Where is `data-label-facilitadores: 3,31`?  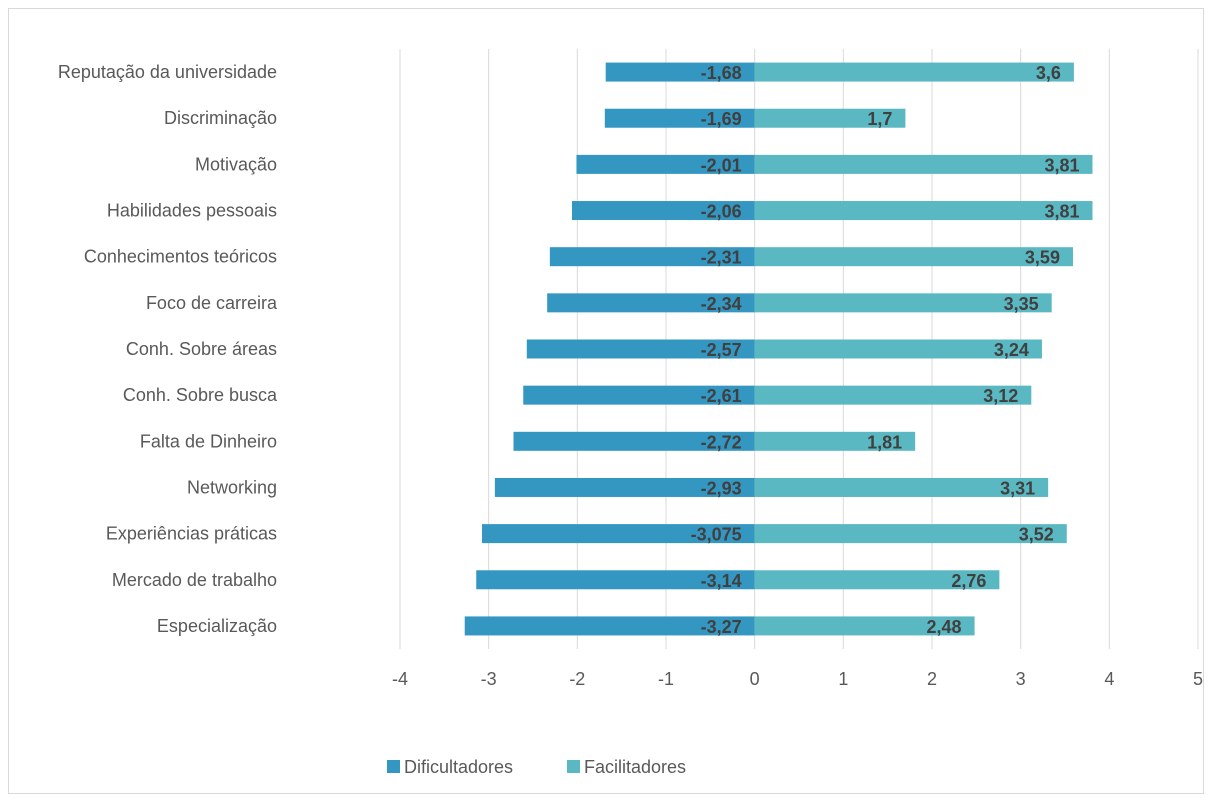
data-label-facilitadores: 3,31 is located at coordinates (1017, 488).